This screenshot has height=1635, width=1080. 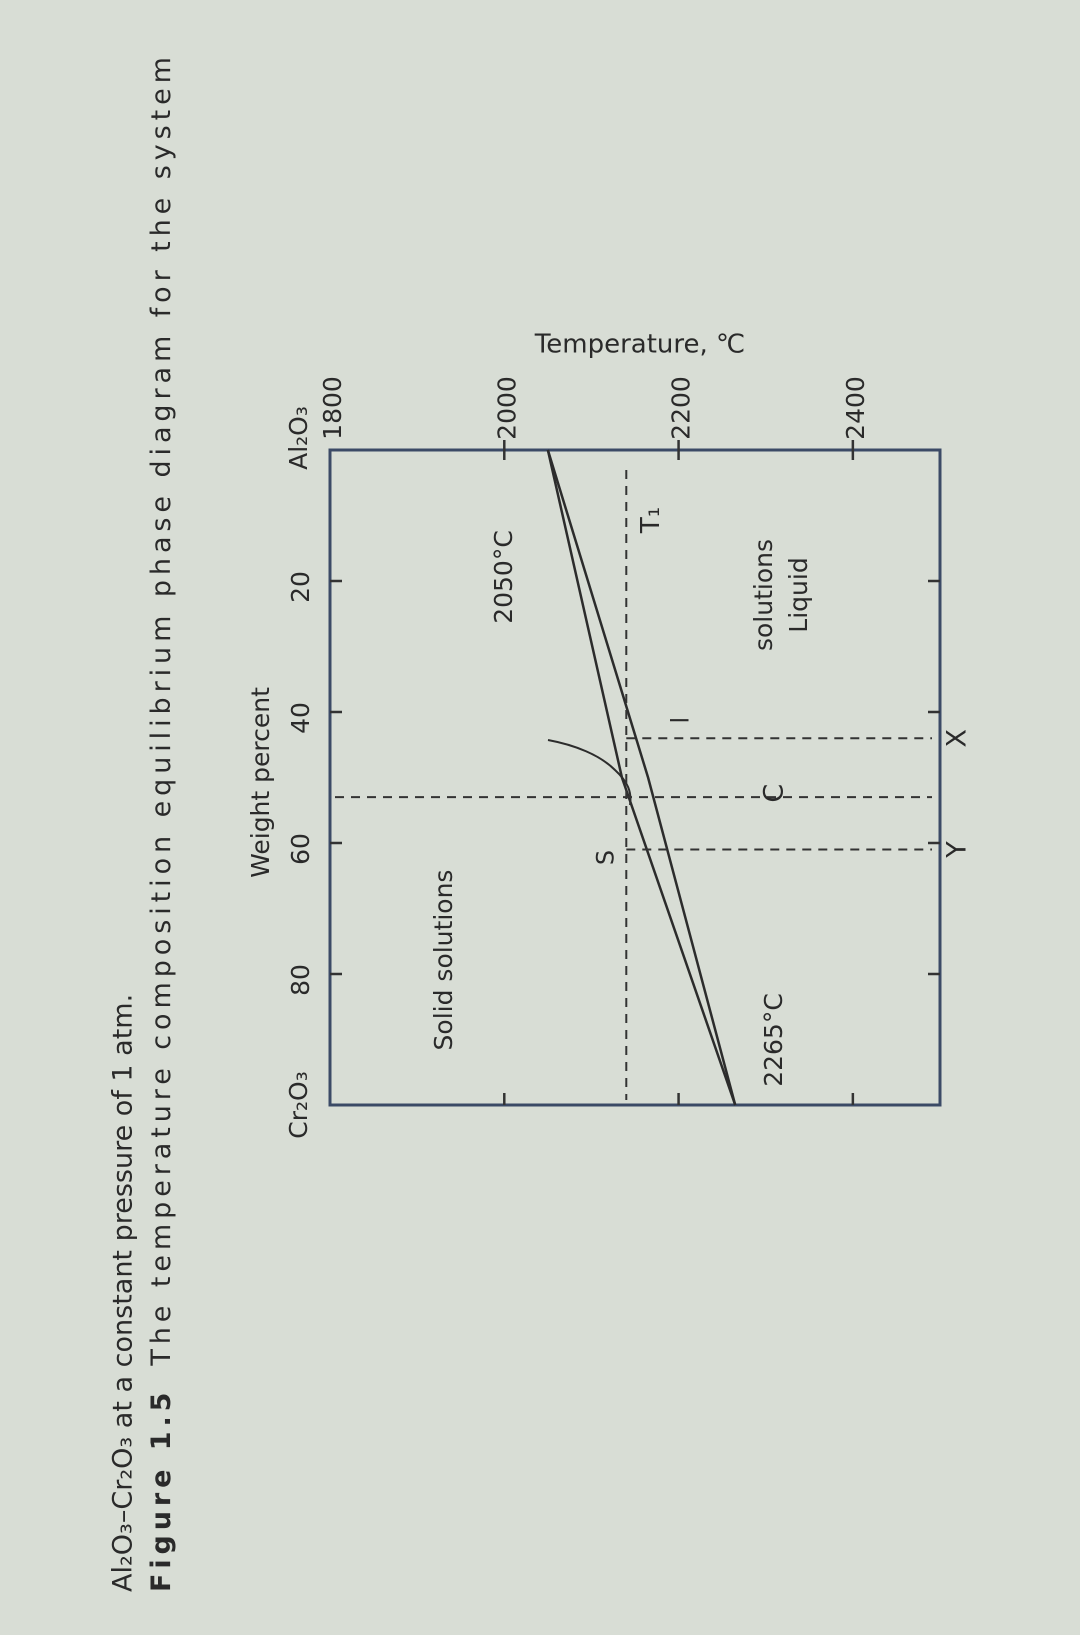 What do you see at coordinates (798, 594) in the screenshot?
I see `annotation: Liquid` at bounding box center [798, 594].